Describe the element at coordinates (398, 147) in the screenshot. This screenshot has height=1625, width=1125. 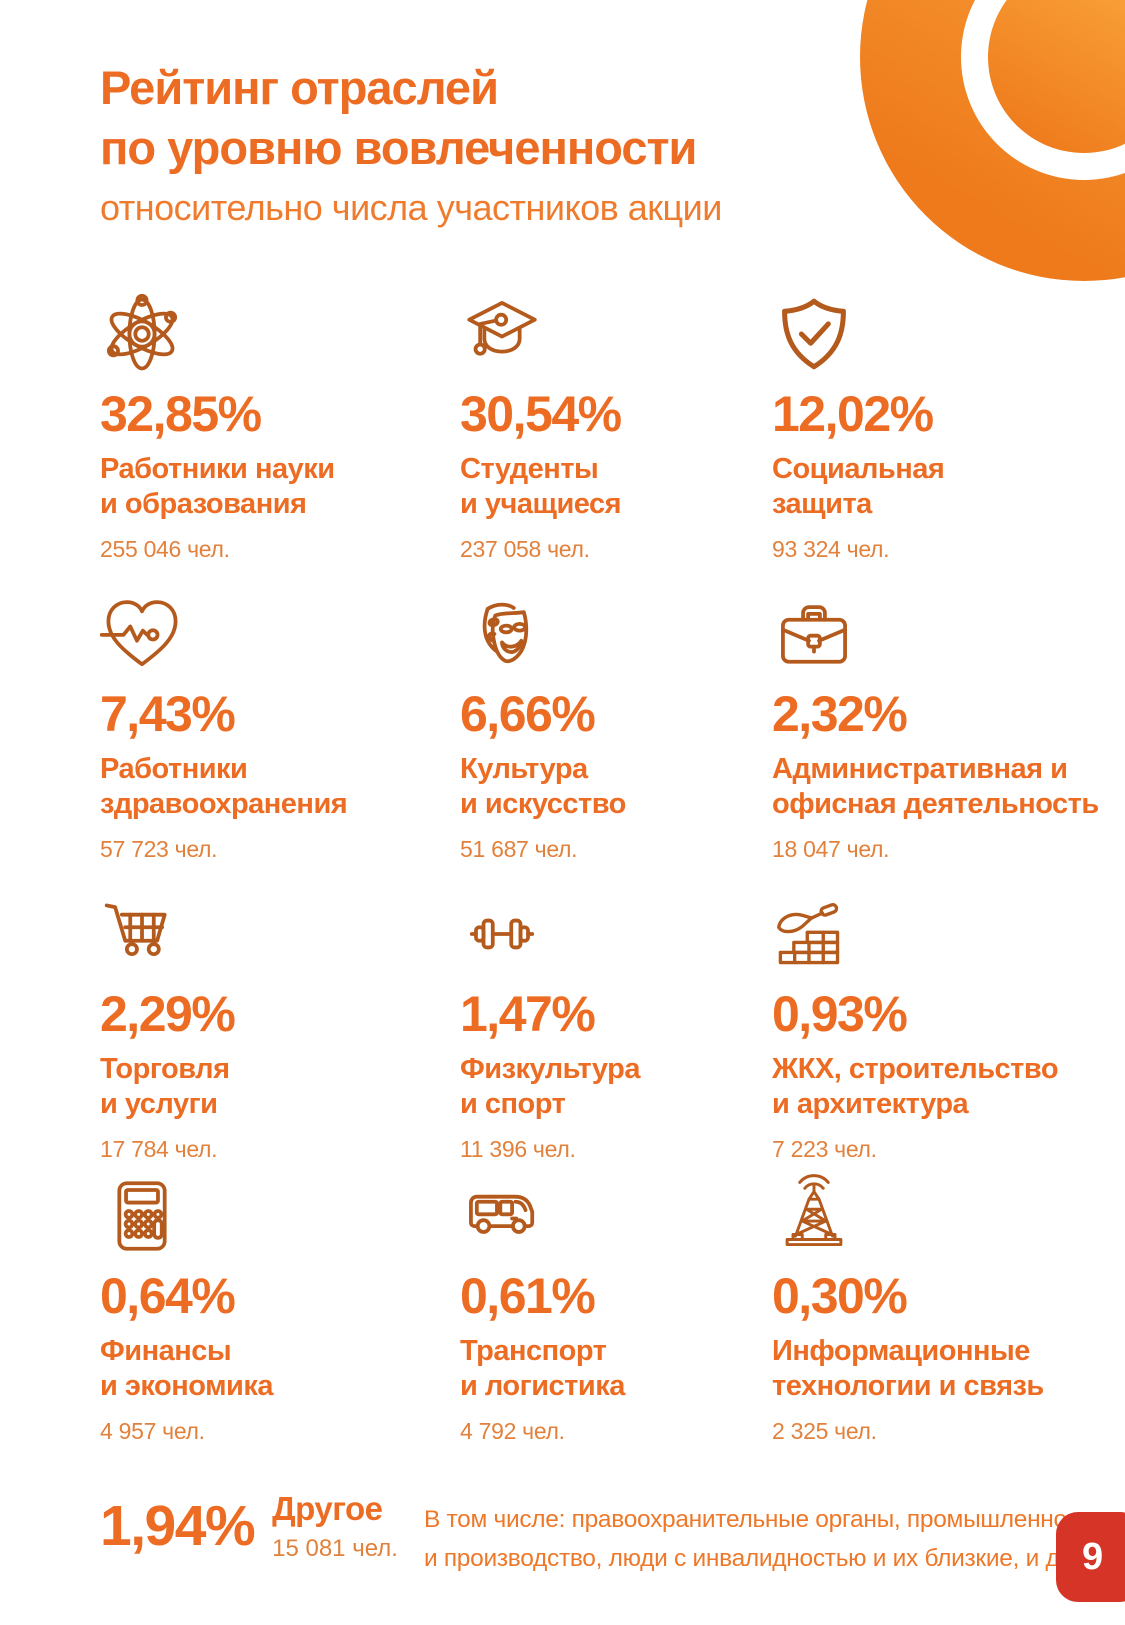
I see `title-line-2: по уровню вовлеченности` at that location.